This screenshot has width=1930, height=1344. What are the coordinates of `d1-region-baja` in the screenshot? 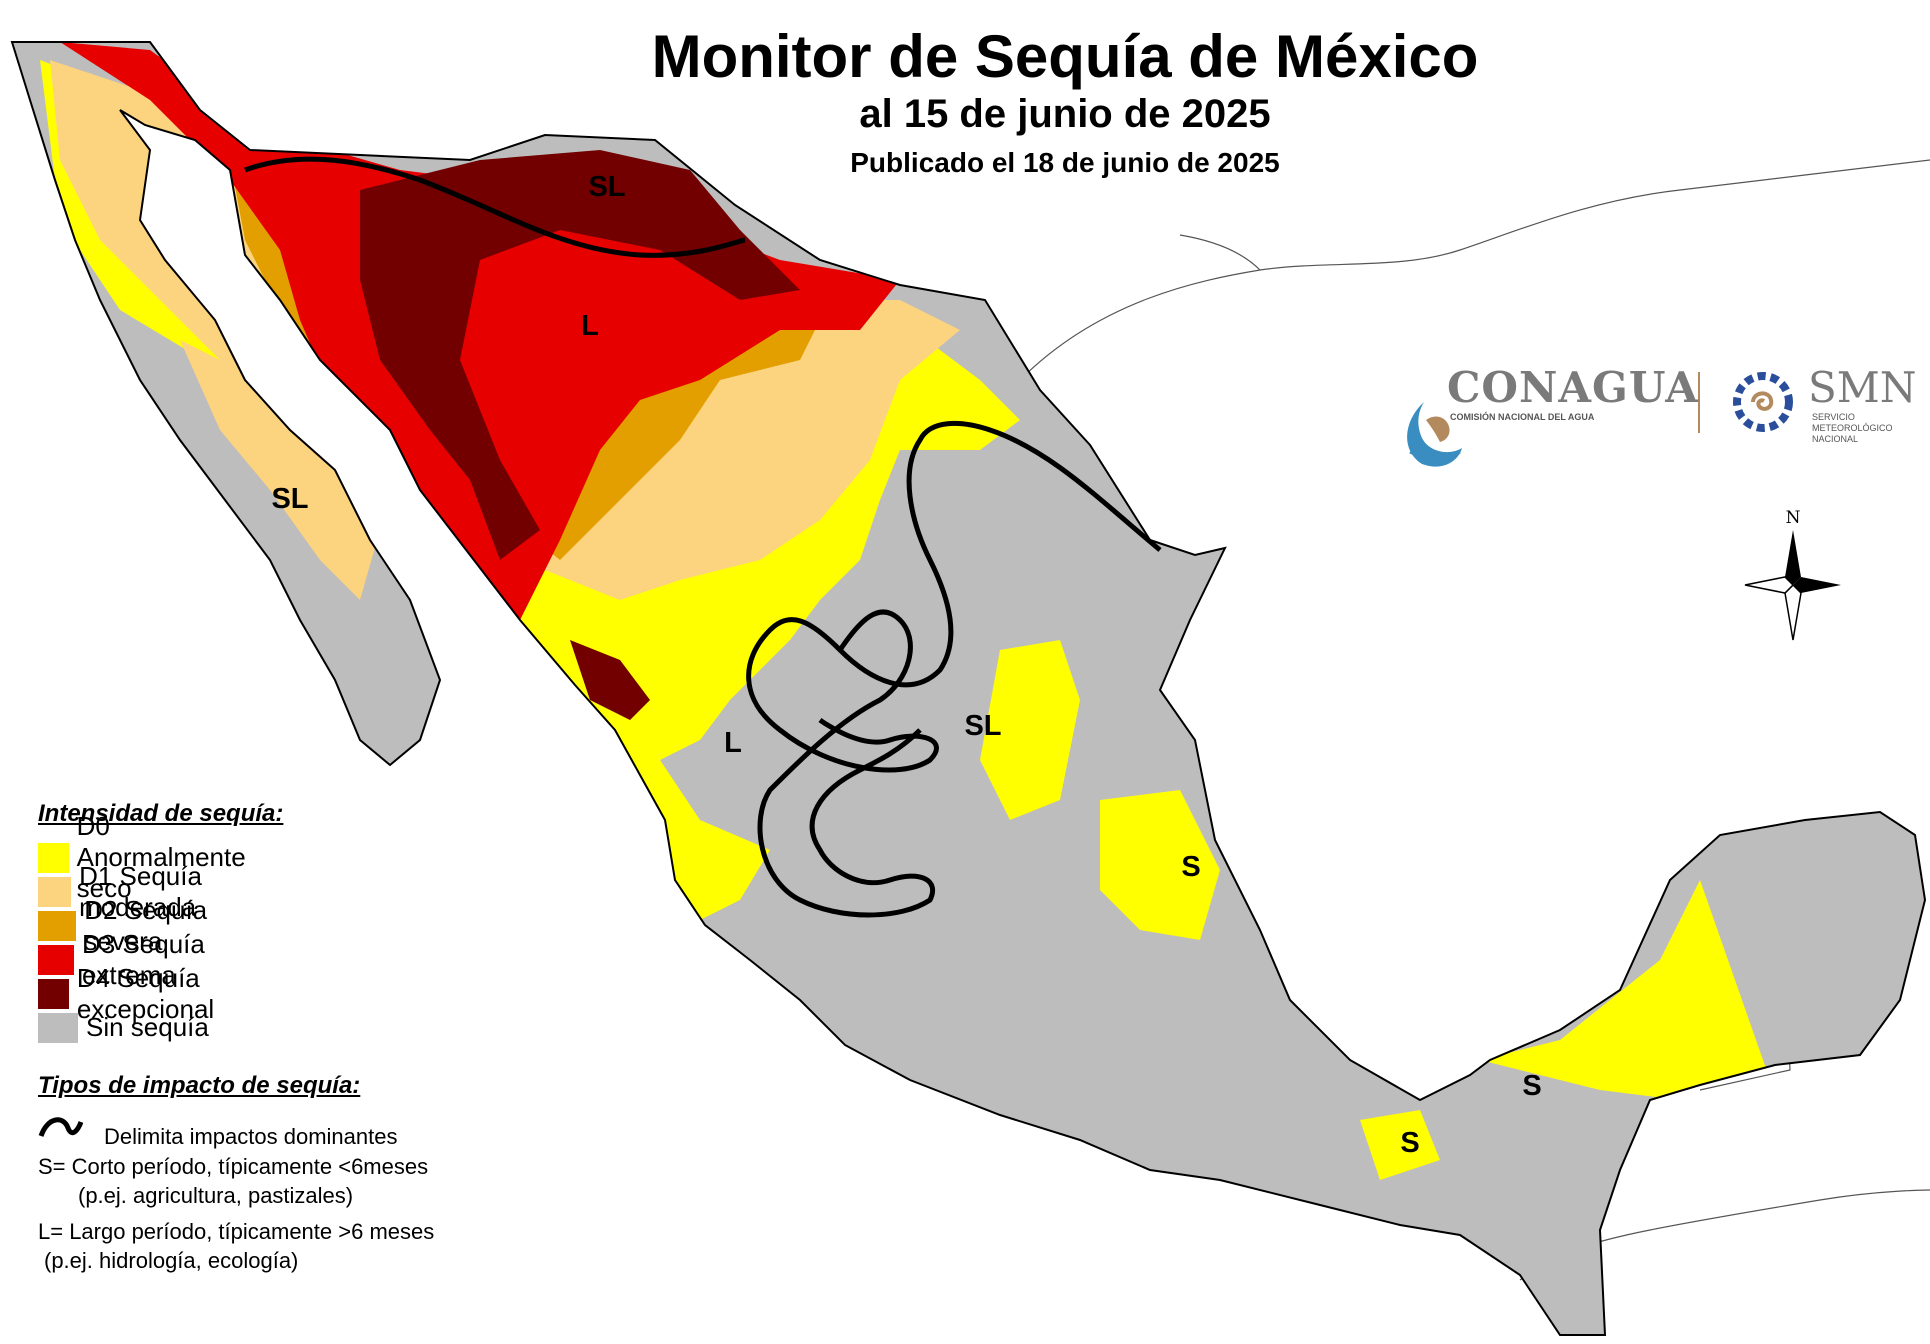 It's located at (280, 470).